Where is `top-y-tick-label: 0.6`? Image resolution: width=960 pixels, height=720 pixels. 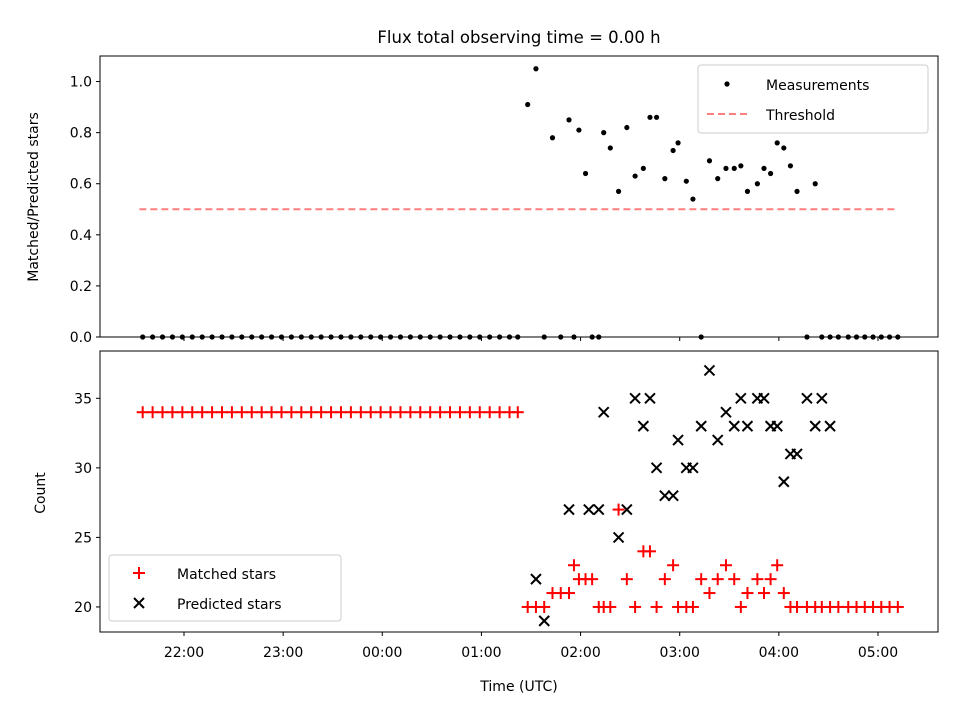
top-y-tick-label: 0.6 is located at coordinates (81, 185).